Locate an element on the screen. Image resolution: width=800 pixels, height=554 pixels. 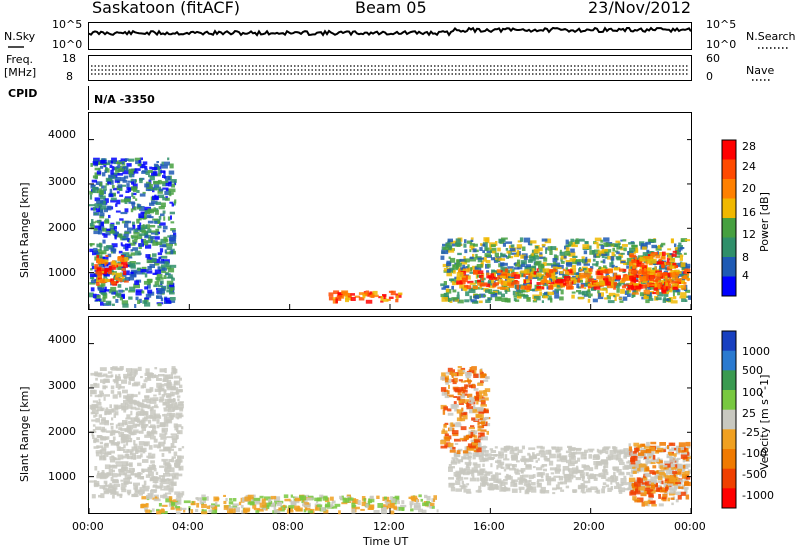
velocity-cbar-tick-1: 500 is located at coordinates (752, 370).